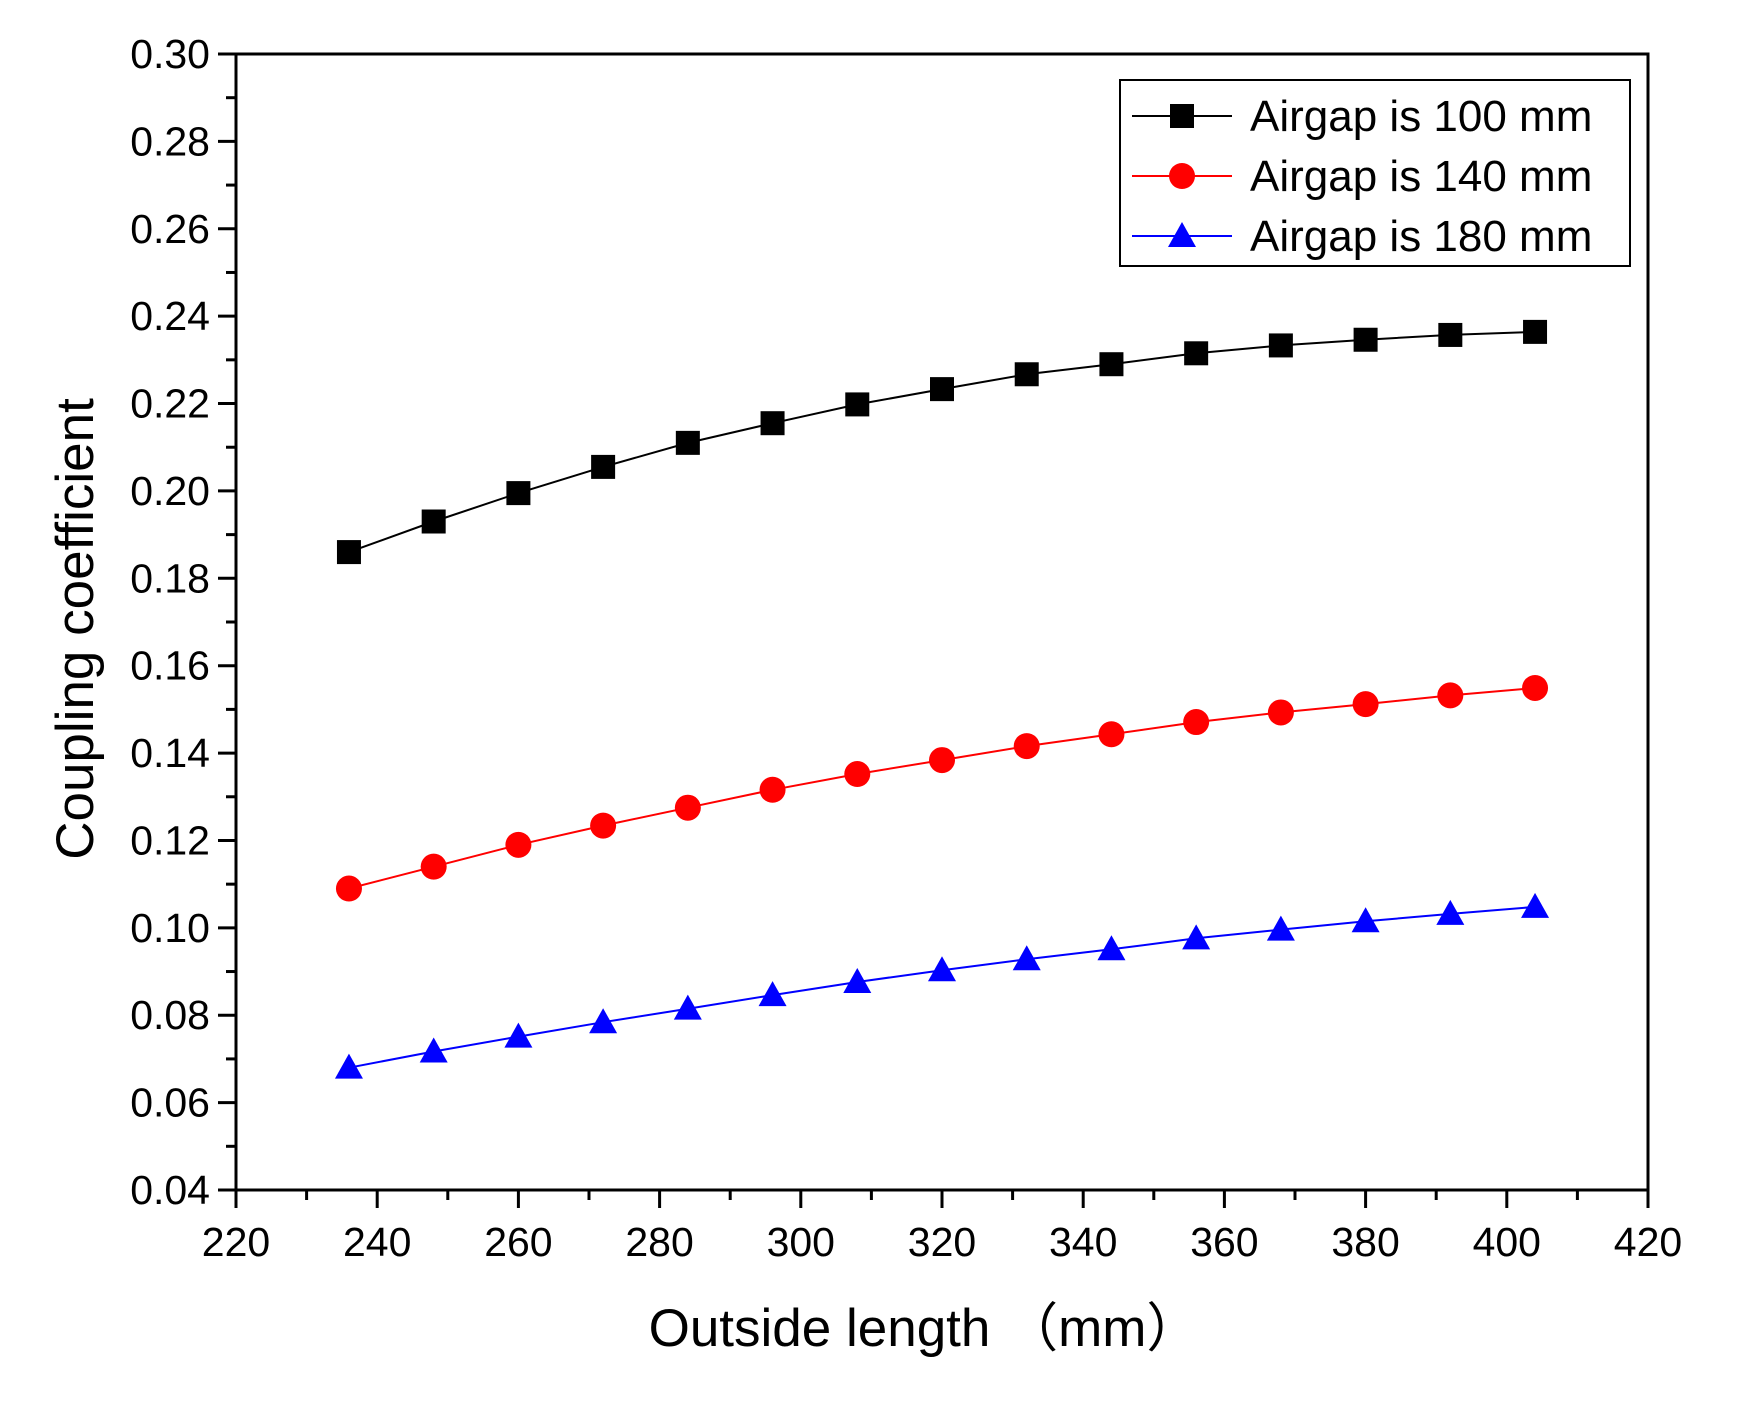  What do you see at coordinates (170, 141) in the screenshot?
I see `y-tick-label: 0.28` at bounding box center [170, 141].